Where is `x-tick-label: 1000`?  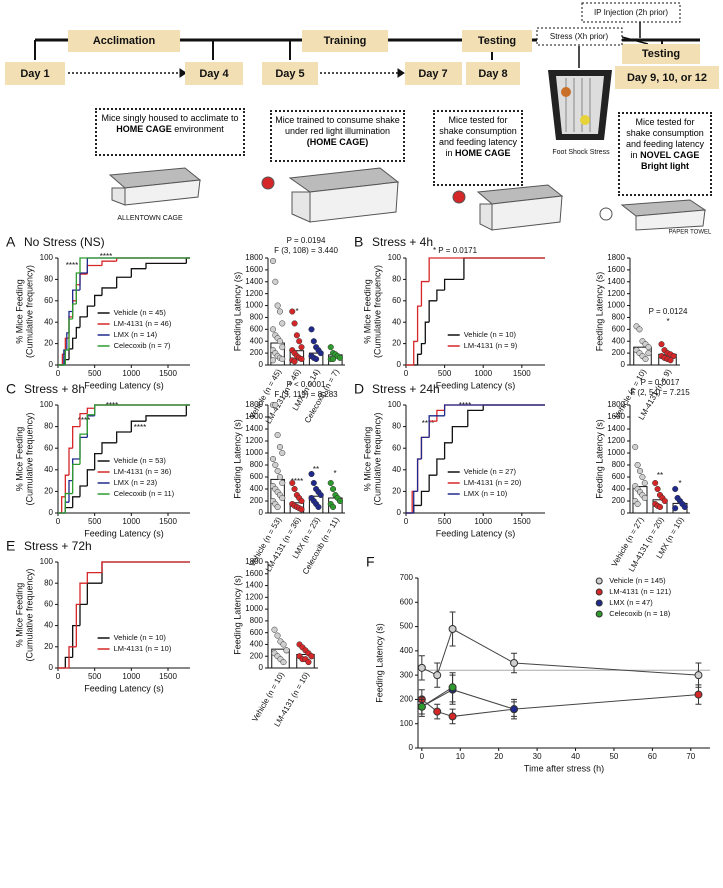
x-tick-label: 1000 is located at coordinates (131, 521).